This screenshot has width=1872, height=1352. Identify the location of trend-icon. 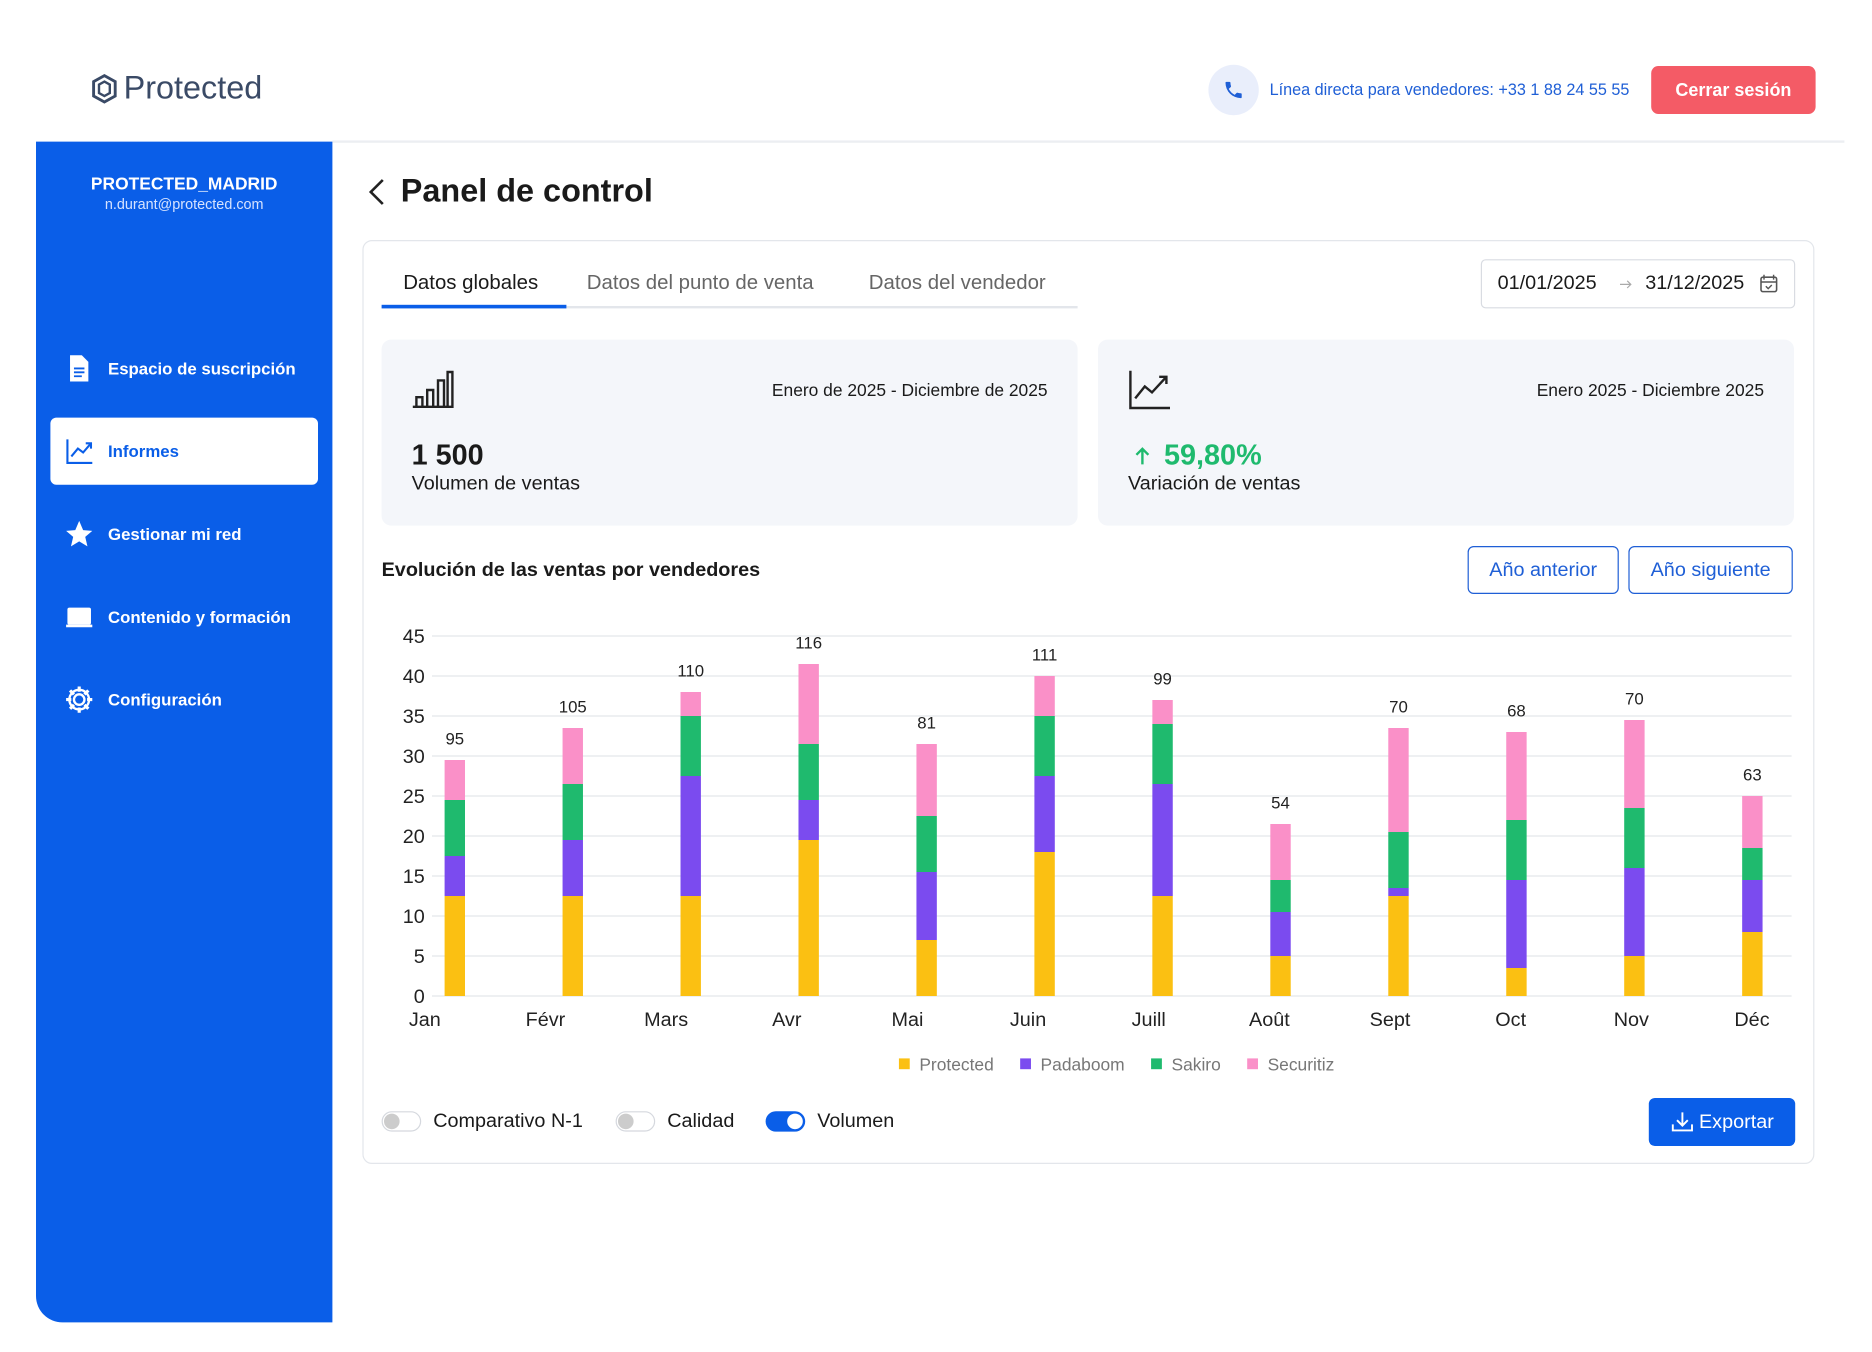
(1150, 390).